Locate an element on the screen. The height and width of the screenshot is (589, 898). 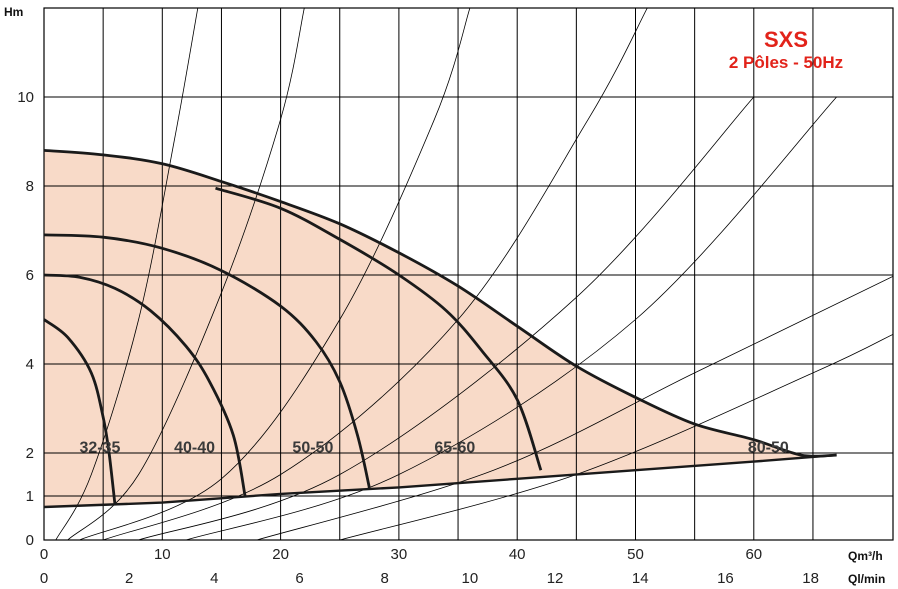
x-secondary-tick-label: 10 is located at coordinates (470, 578).